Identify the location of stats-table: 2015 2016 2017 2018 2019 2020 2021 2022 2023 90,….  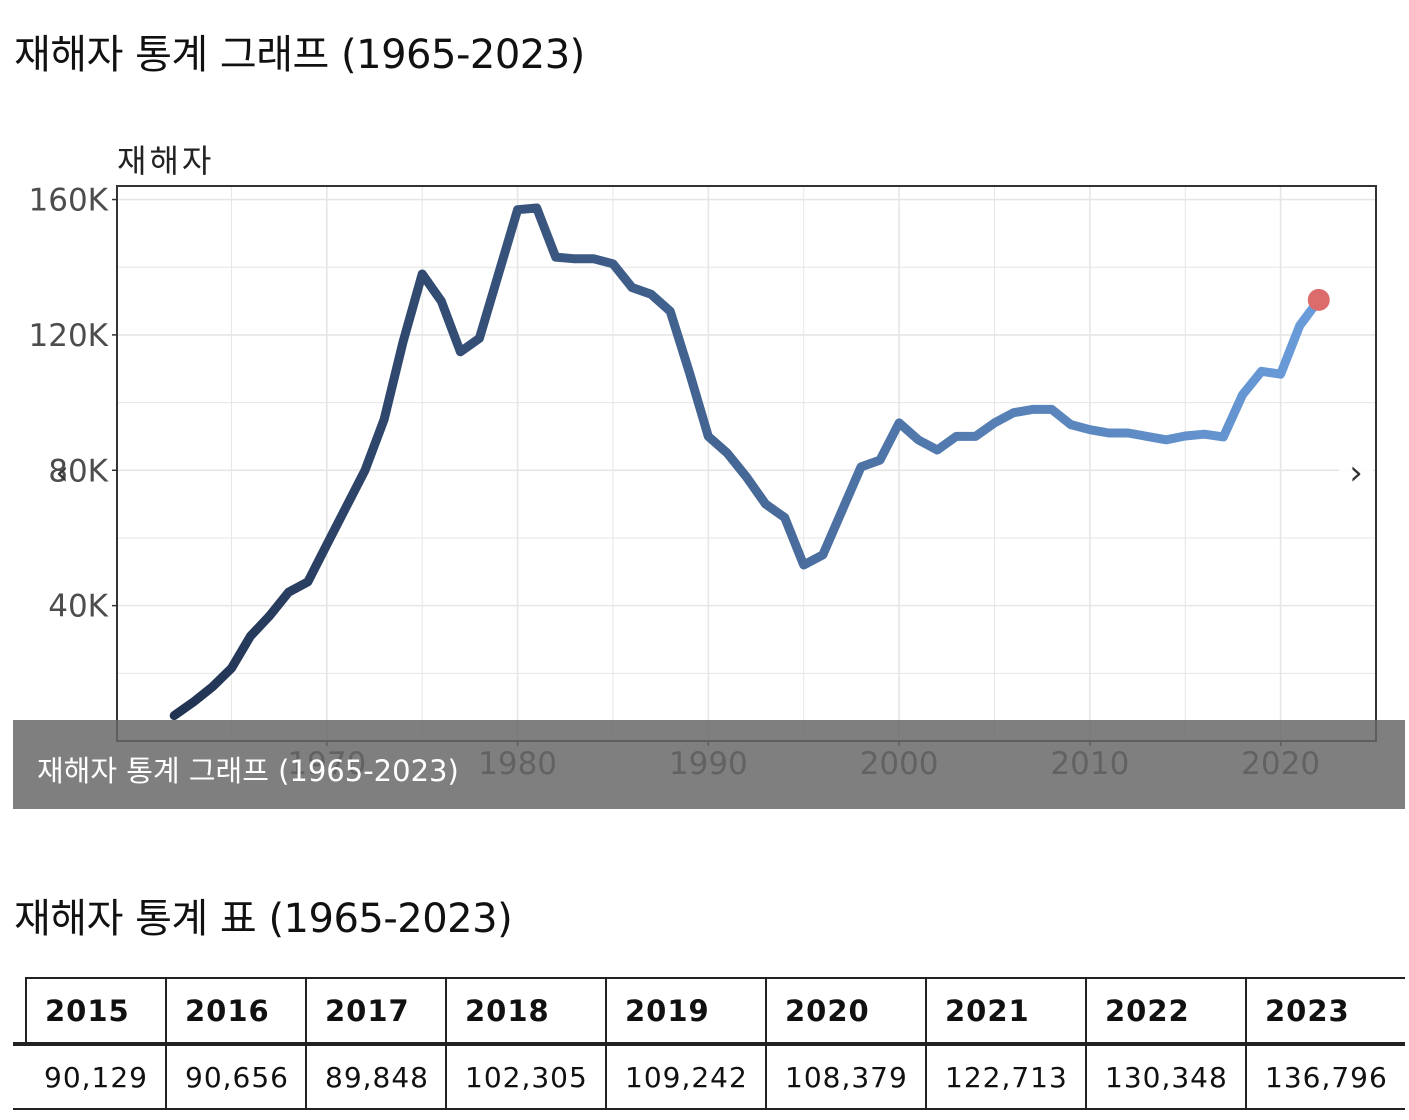
(709, 1043).